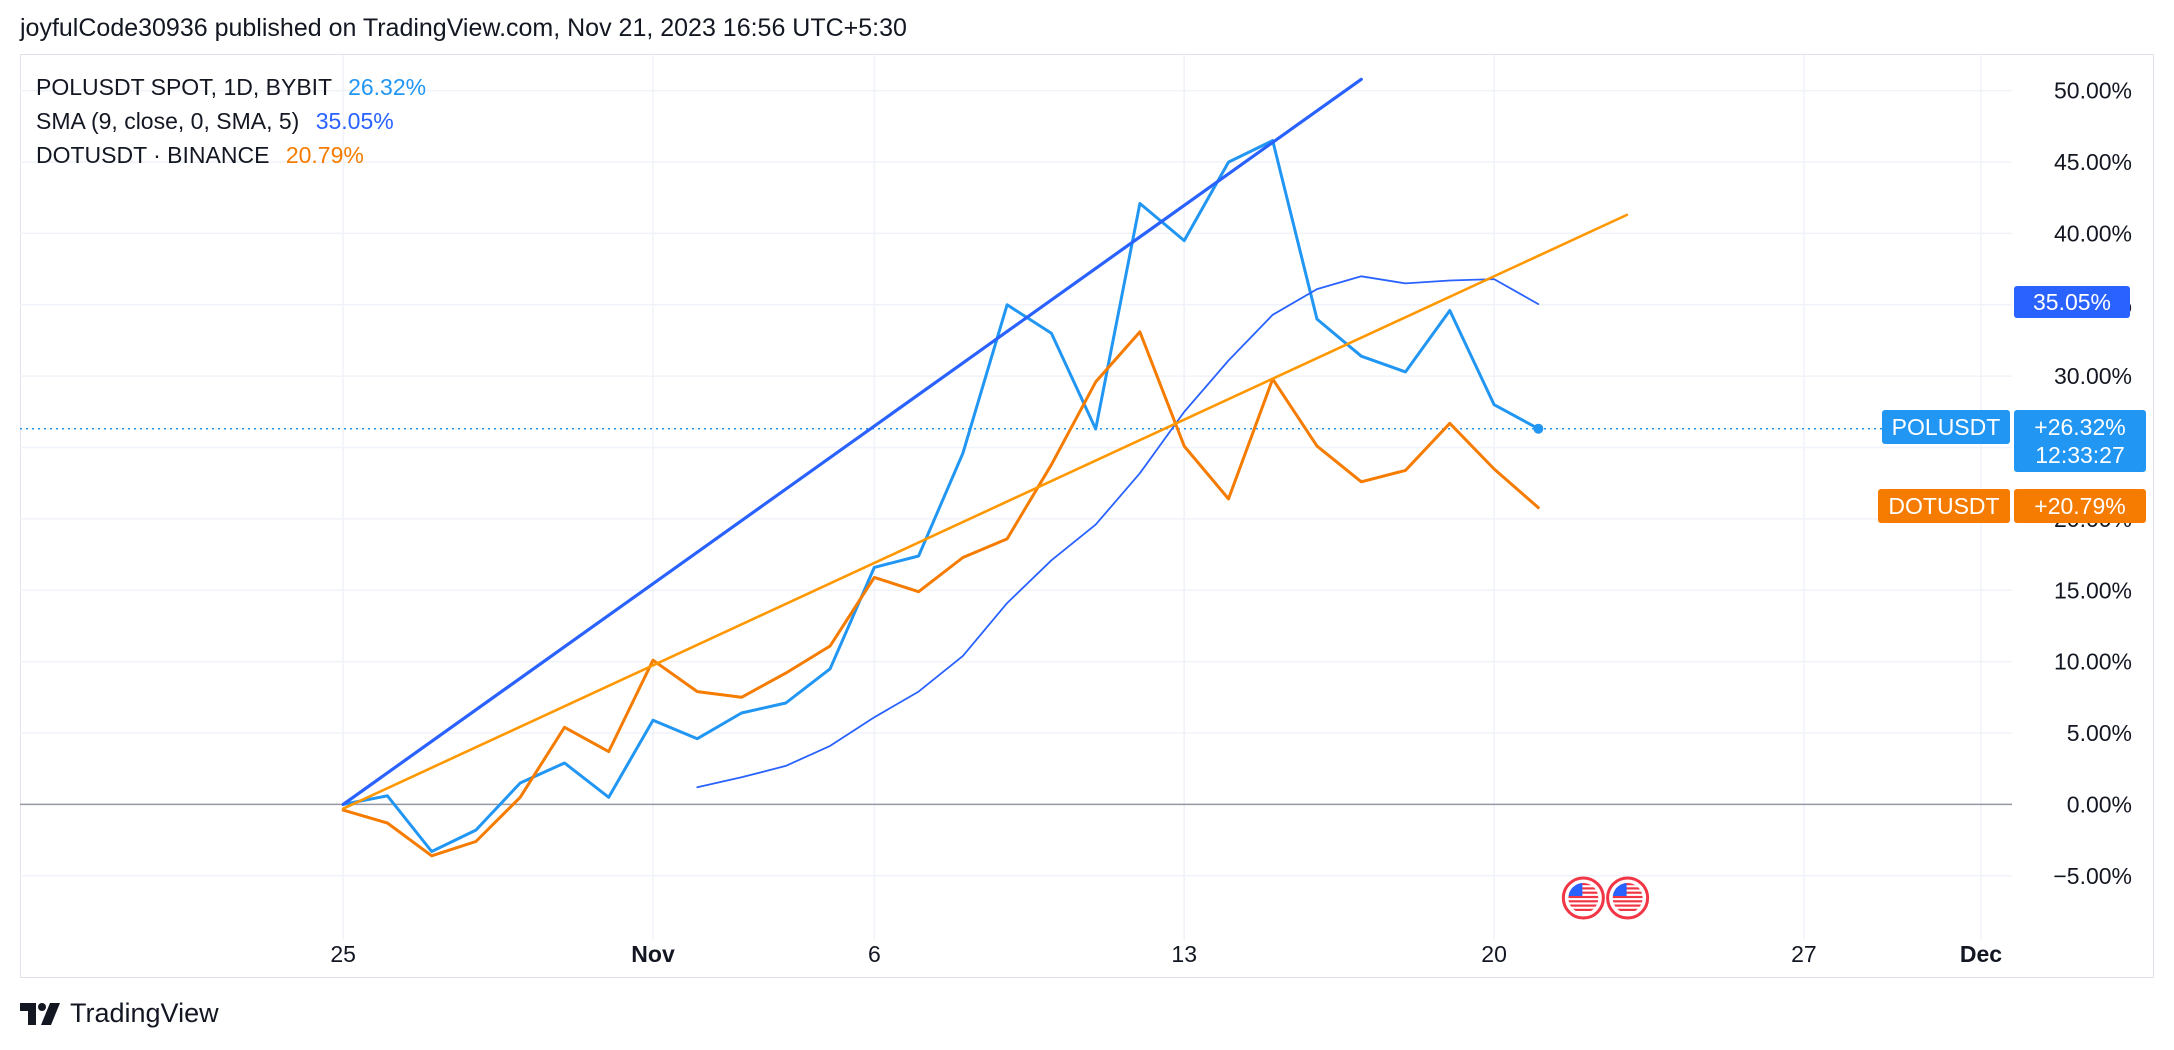 Image resolution: width=2174 pixels, height=1050 pixels. I want to click on dot-symbol-bg, so click(1944, 506).